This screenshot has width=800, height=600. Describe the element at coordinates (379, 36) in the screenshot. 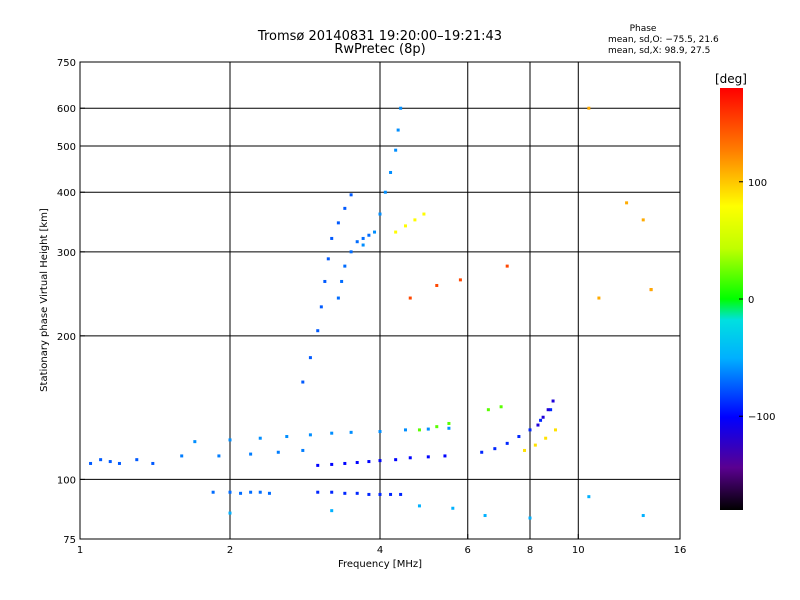

I see `chart-title: Tromsø 20140831 19:20:00–19:21:43` at that location.